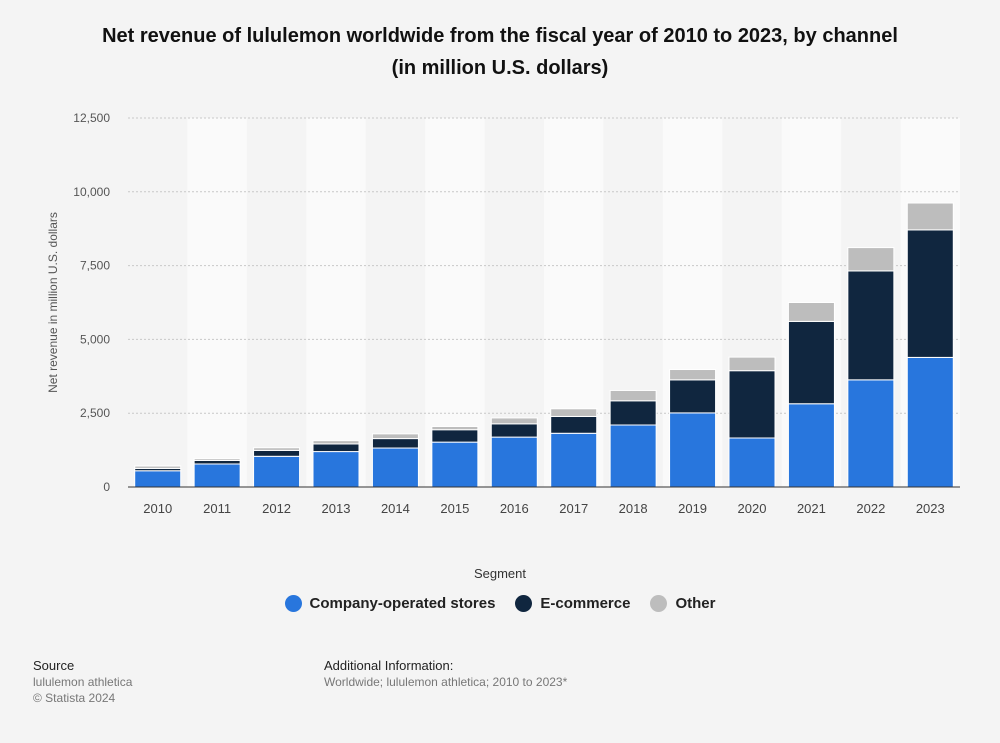 This screenshot has width=1000, height=743. Describe the element at coordinates (692, 508) in the screenshot. I see `x-tick-label: 2019` at that location.